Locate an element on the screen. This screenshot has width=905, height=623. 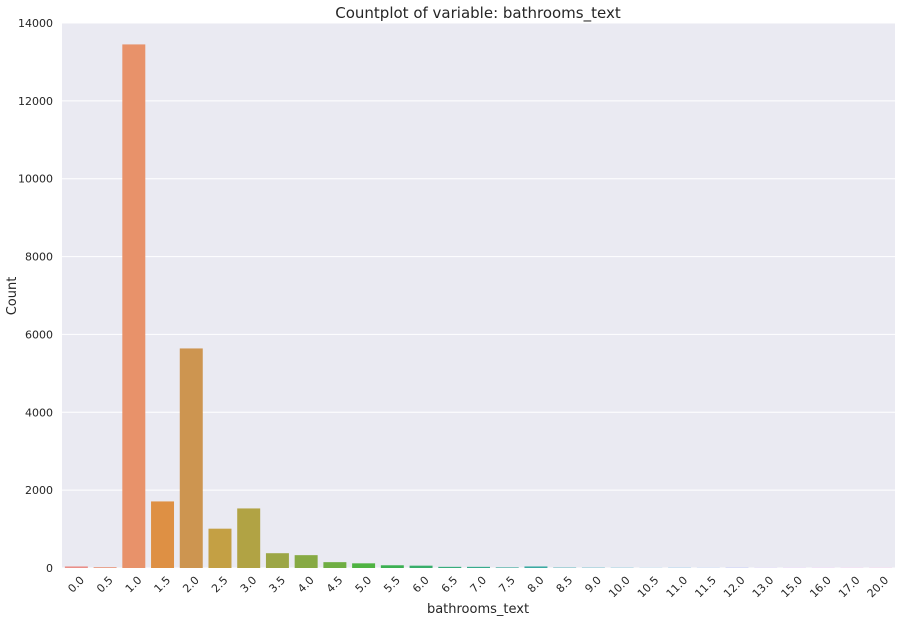
y-tick-labels: 0 2000 4000 6000 8000 10000 12000 14000 is located at coordinates (35, 296).